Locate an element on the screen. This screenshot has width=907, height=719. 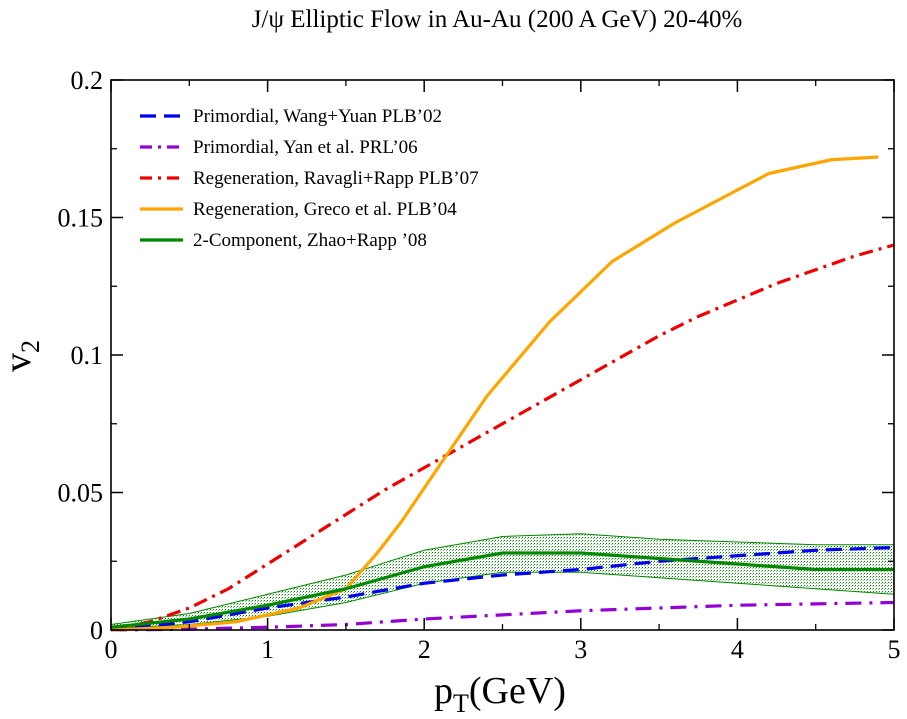
y-axis-label: v2 is located at coordinates (22, 356).